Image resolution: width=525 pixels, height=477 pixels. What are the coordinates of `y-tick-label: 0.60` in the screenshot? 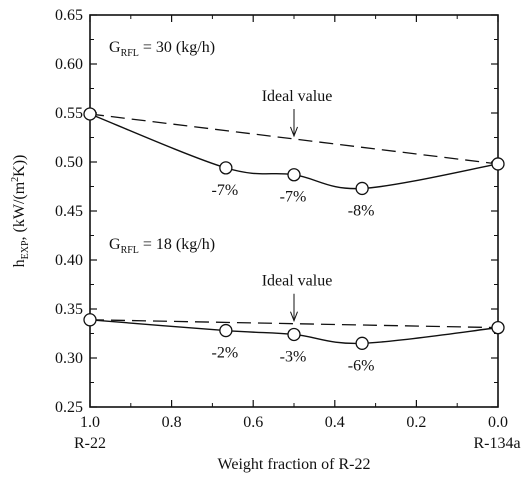 It's located at (69, 64).